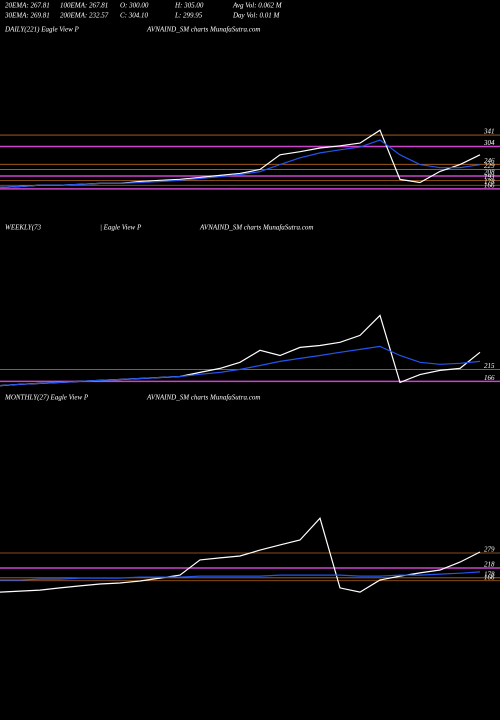 This screenshot has height=720, width=500. What do you see at coordinates (489, 177) in the screenshot?
I see `level-label: 193` at bounding box center [489, 177].